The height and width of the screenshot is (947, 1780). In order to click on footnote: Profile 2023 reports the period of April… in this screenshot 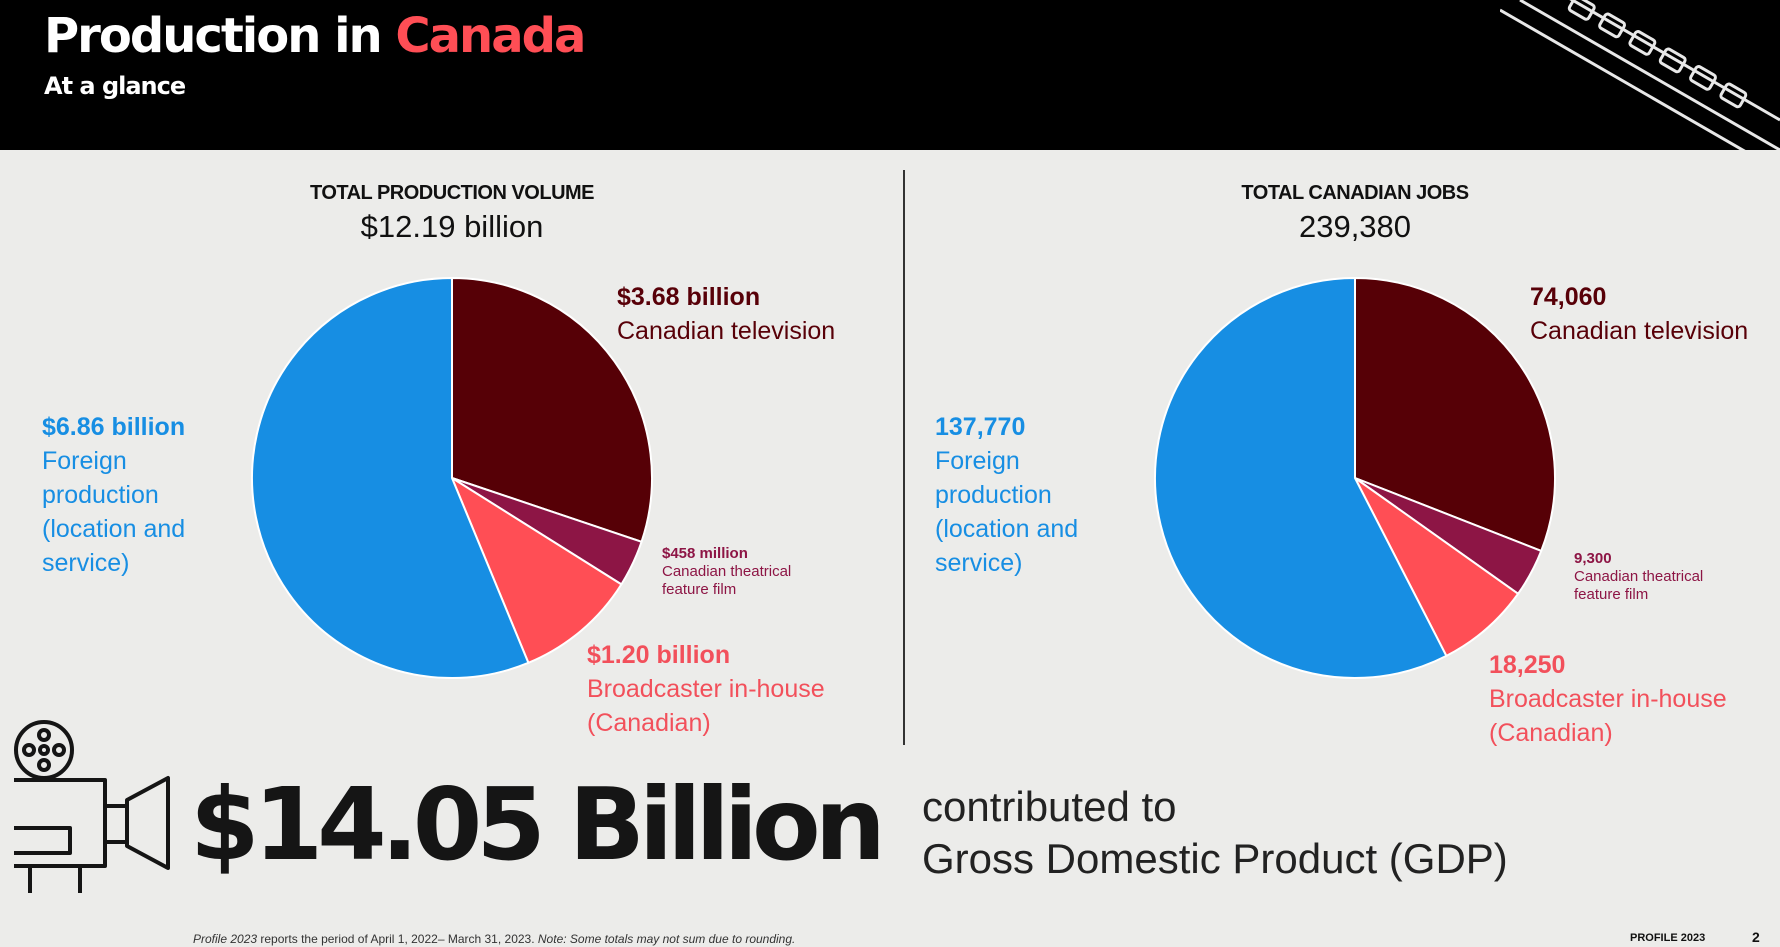, I will do `click(494, 939)`.